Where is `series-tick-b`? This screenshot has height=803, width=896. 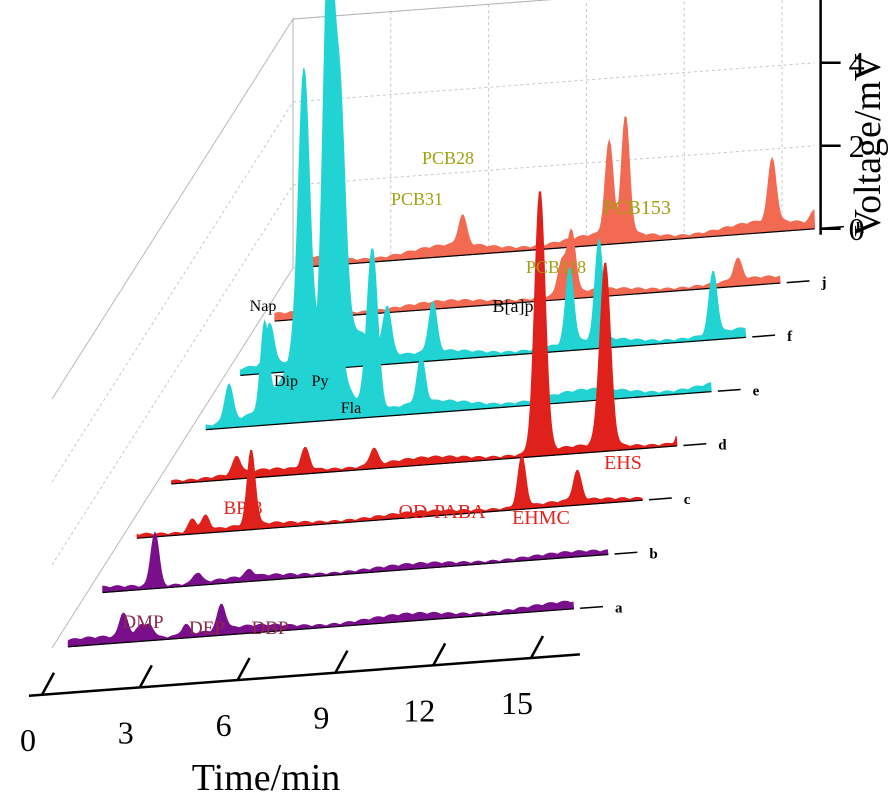
series-tick-b is located at coordinates (626, 553).